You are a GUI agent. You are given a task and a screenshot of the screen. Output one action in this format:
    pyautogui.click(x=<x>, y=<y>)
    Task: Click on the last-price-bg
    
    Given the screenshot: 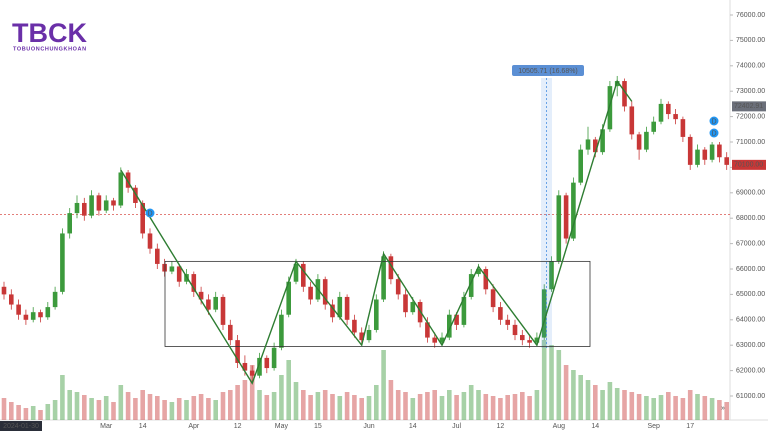 What is the action you would take?
    pyautogui.click(x=749, y=164)
    